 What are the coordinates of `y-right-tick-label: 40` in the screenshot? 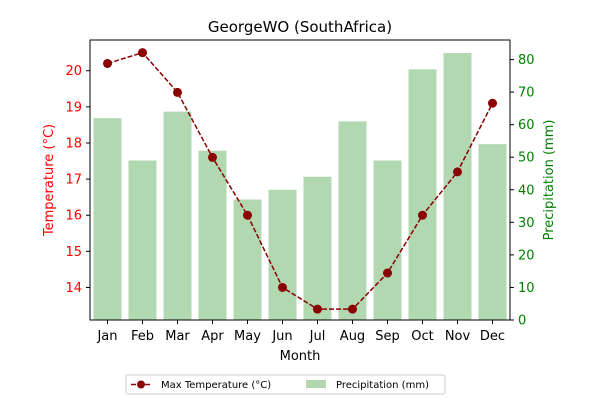 It's located at (526, 190).